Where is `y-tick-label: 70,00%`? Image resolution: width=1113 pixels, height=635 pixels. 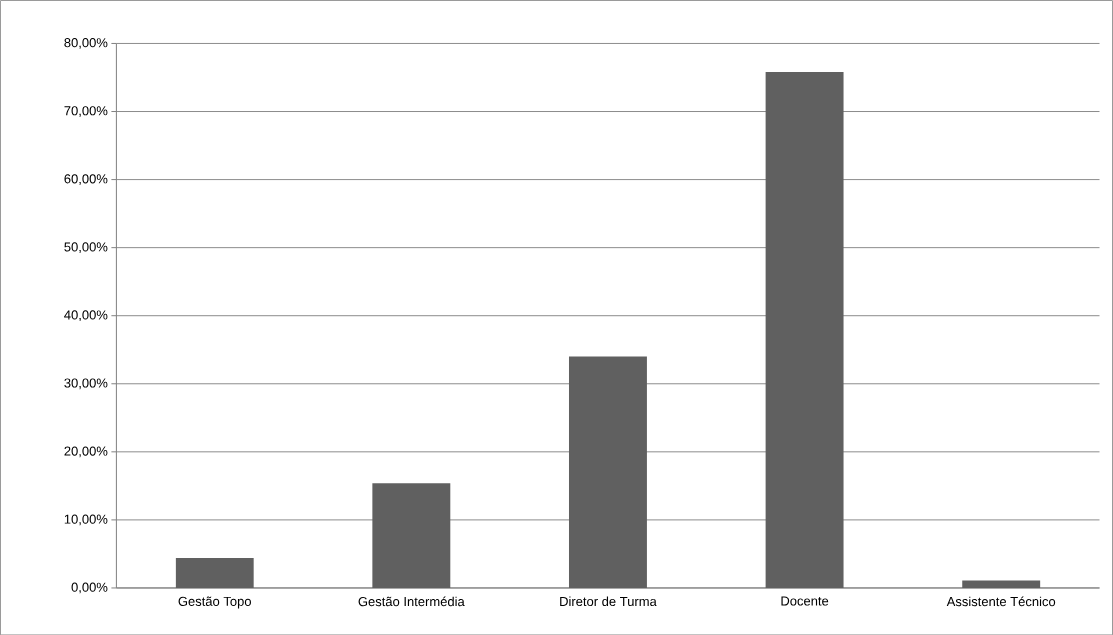
y-tick-label: 70,00% is located at coordinates (86, 111).